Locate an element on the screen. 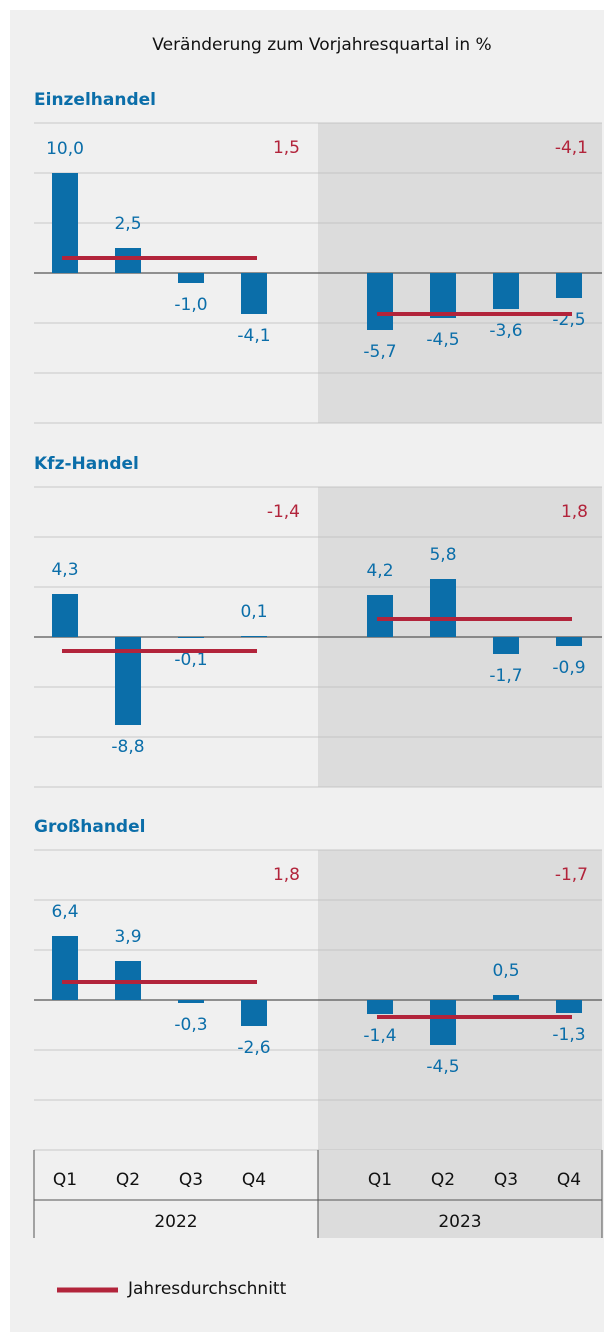 The width and height of the screenshot is (614, 1342). legend-label: Jahresdurchschnitt is located at coordinates (207, 1289).